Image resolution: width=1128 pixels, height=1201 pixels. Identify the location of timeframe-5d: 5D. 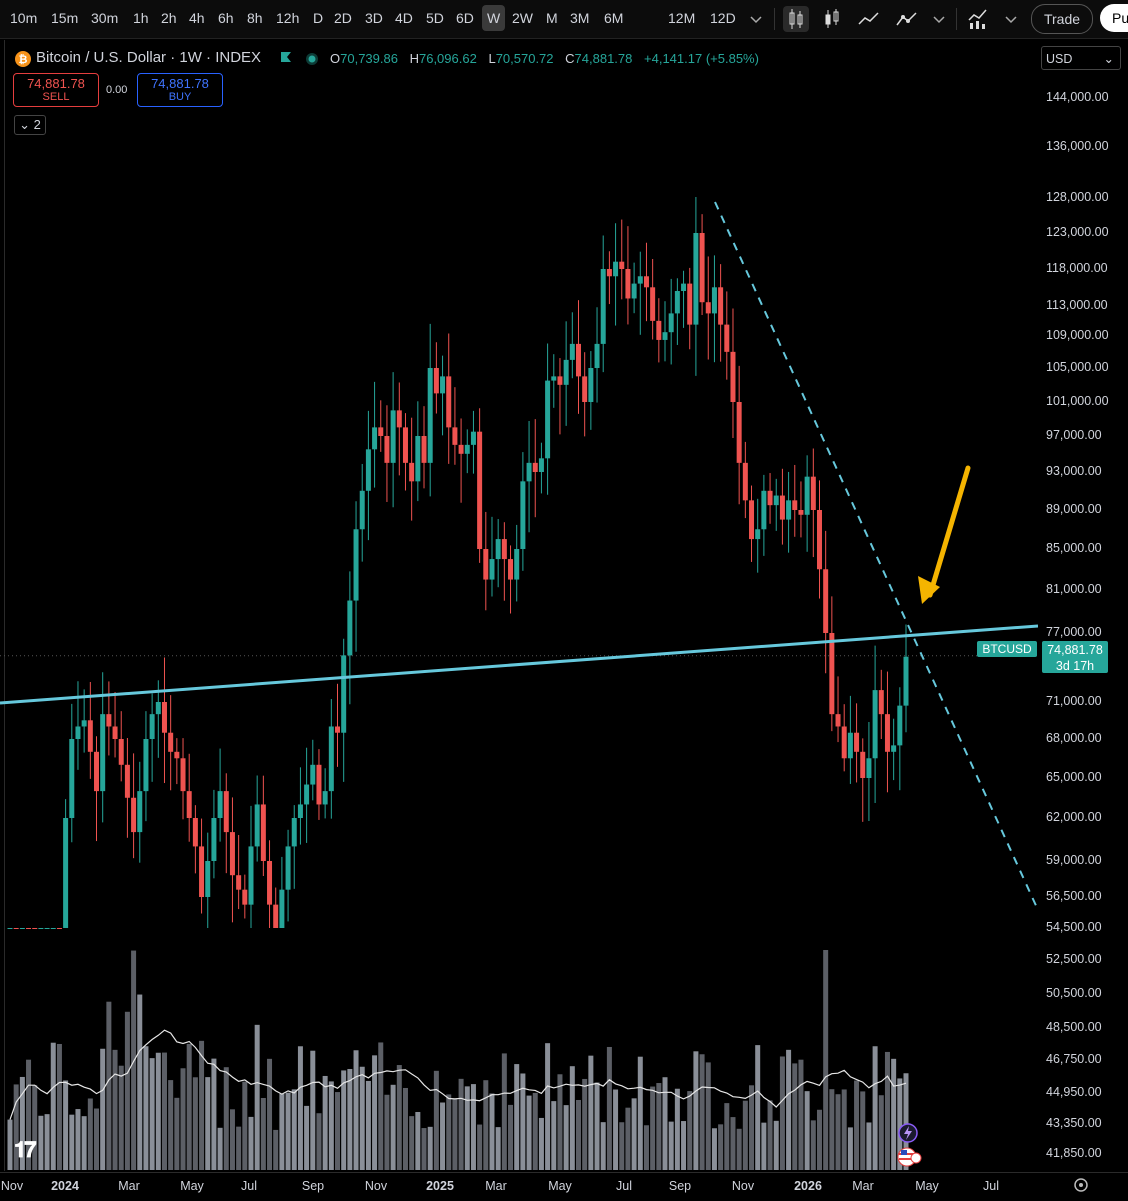
(435, 18).